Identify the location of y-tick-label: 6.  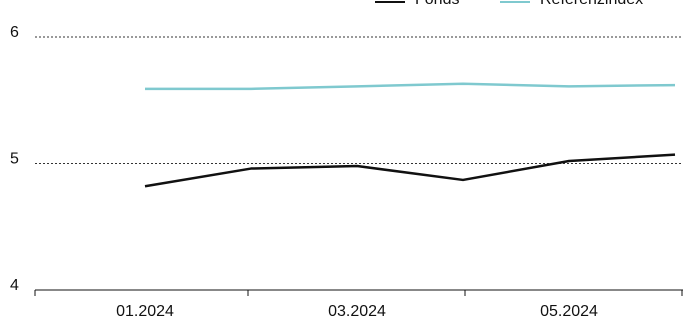
(14, 32).